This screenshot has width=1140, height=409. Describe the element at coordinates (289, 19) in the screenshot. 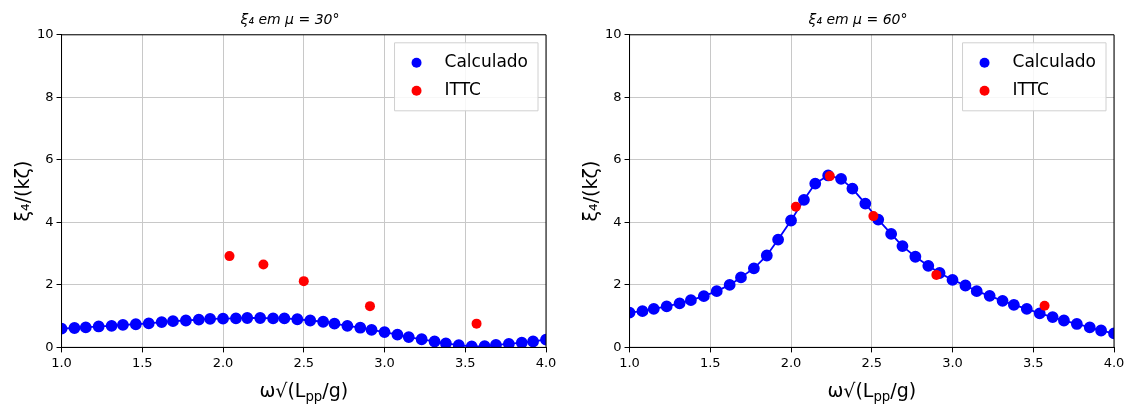

I see `chart-title: ξ₄ em μ = 30°` at that location.